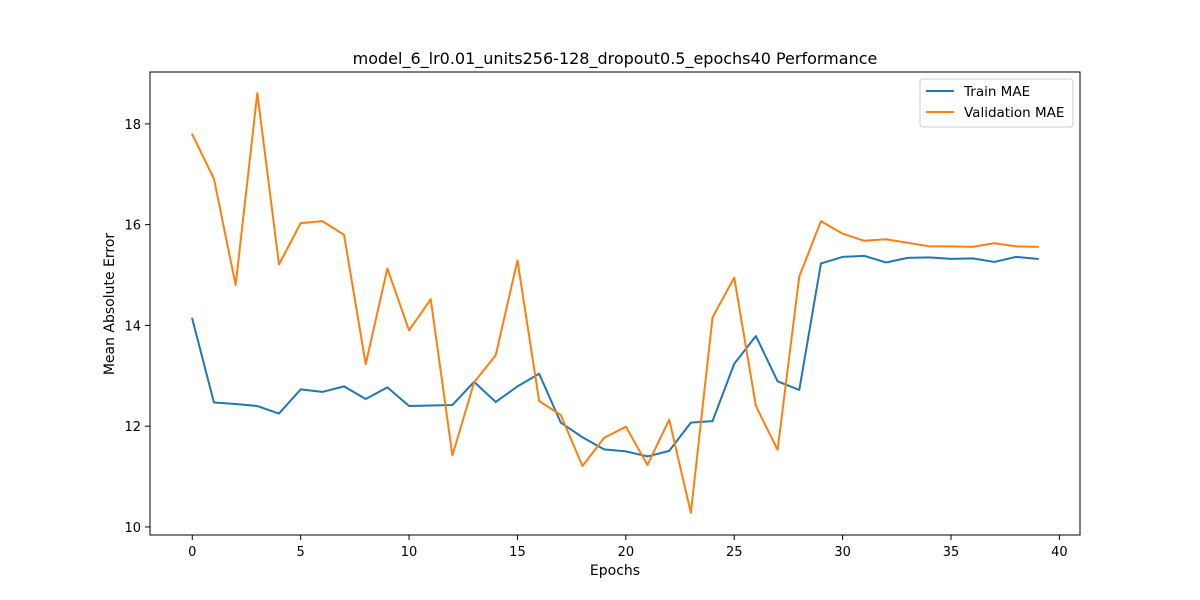 The image size is (1200, 600). I want to click on x-tick-label: 40, so click(1059, 552).